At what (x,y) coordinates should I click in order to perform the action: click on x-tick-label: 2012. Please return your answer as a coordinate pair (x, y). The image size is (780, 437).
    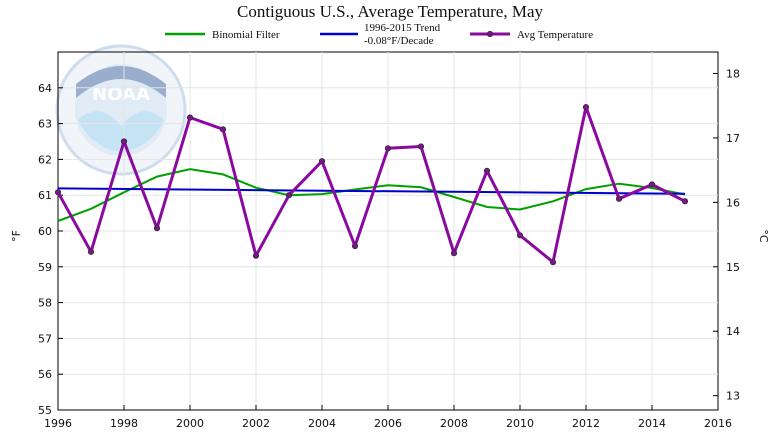
    Looking at the image, I should click on (586, 423).